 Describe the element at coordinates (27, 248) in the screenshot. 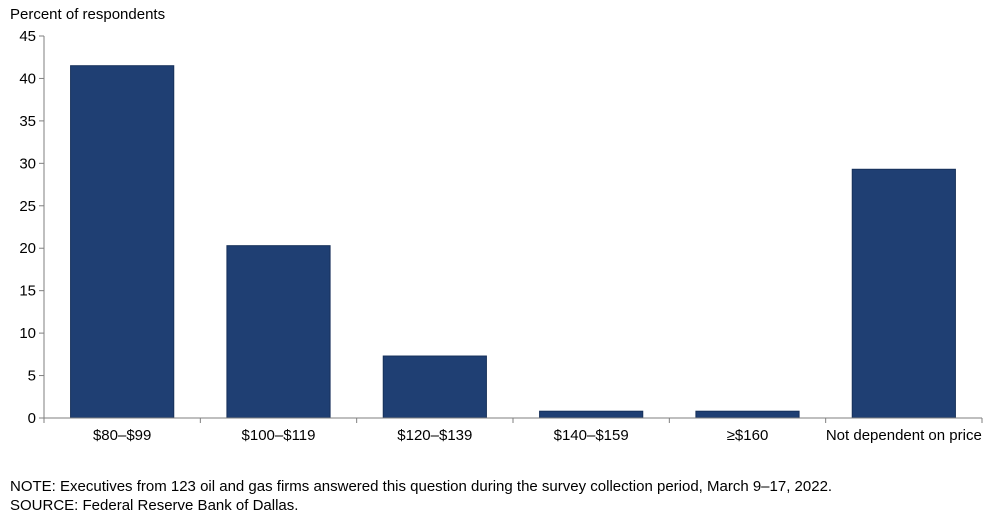

I see `y-tick-label: 20` at that location.